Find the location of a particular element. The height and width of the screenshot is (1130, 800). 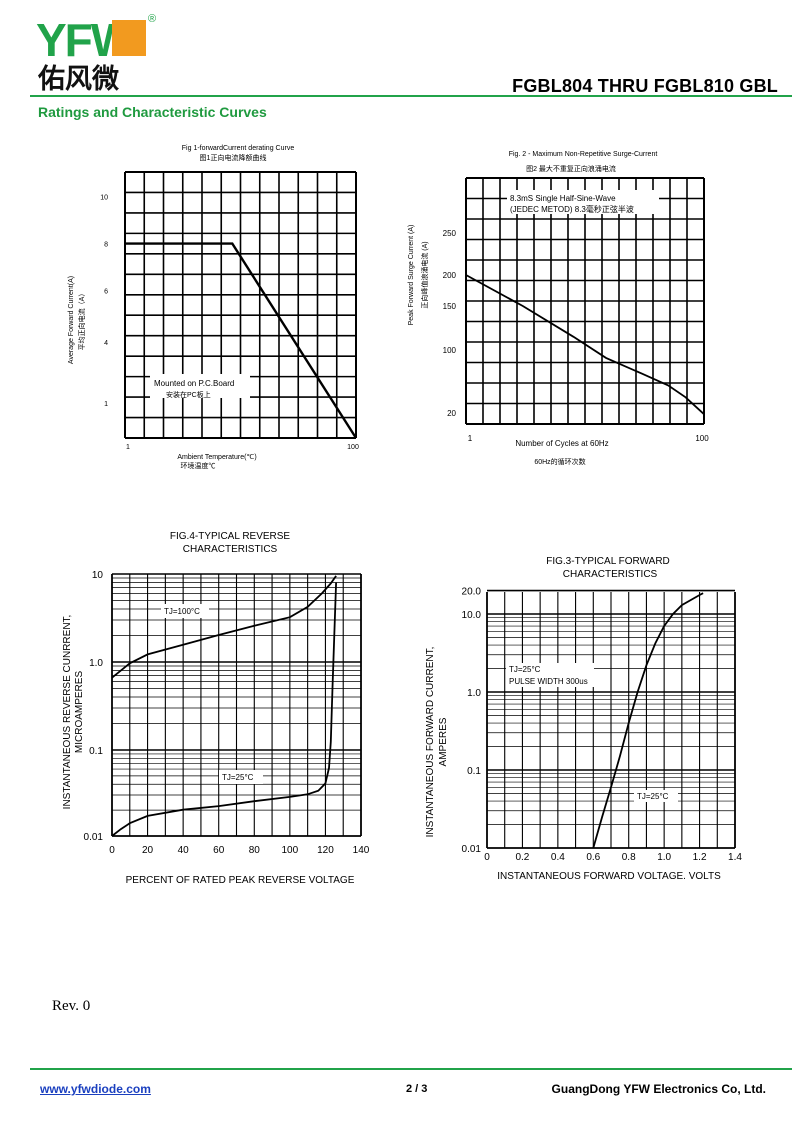

footer-website-link: www.yfwdiode.com is located at coordinates (95, 1089).